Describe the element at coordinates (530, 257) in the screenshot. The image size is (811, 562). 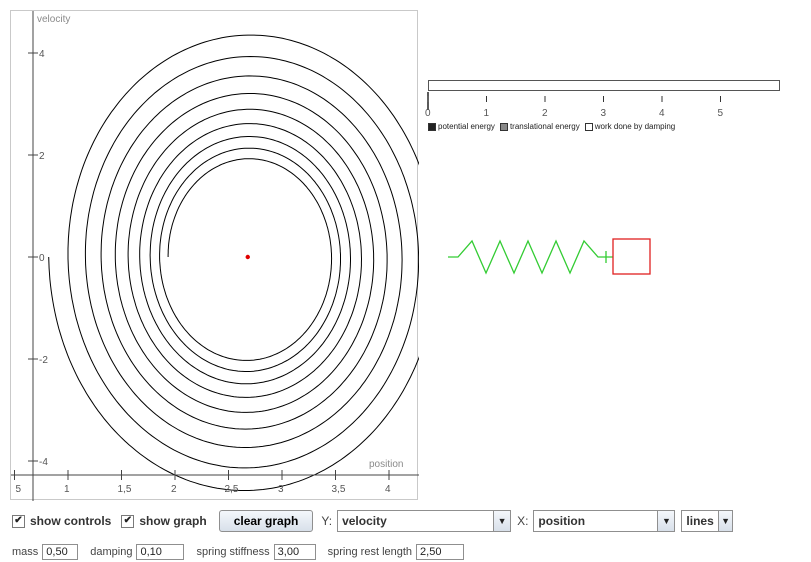
I see `spring-coil` at that location.